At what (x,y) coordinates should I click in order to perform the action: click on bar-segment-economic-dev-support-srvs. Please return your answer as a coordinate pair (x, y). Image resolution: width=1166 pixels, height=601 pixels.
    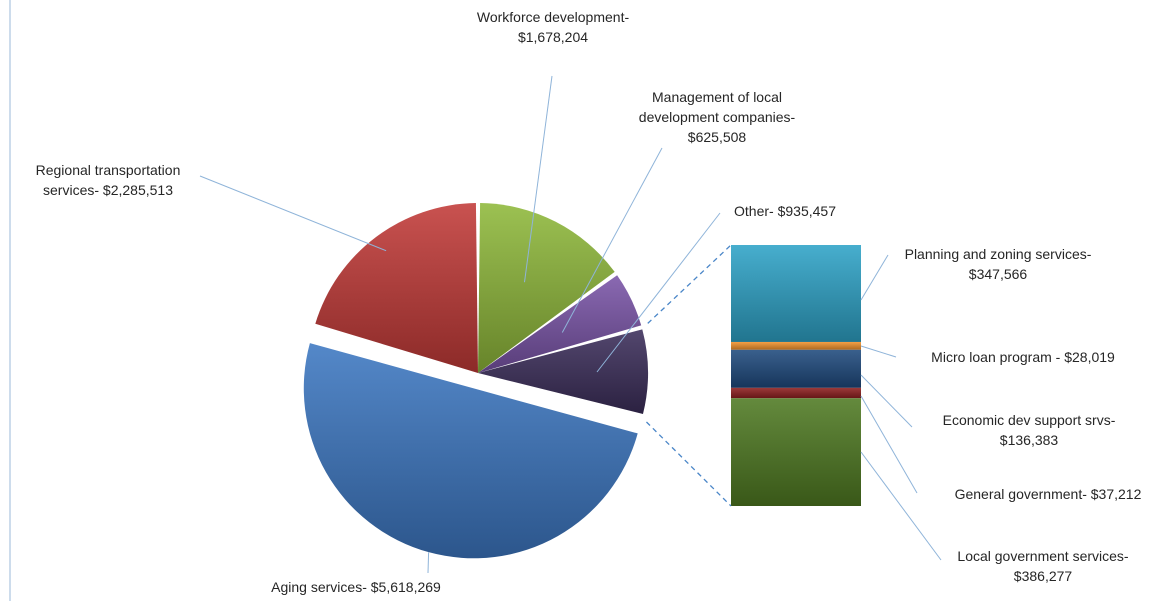
    Looking at the image, I should click on (796, 368).